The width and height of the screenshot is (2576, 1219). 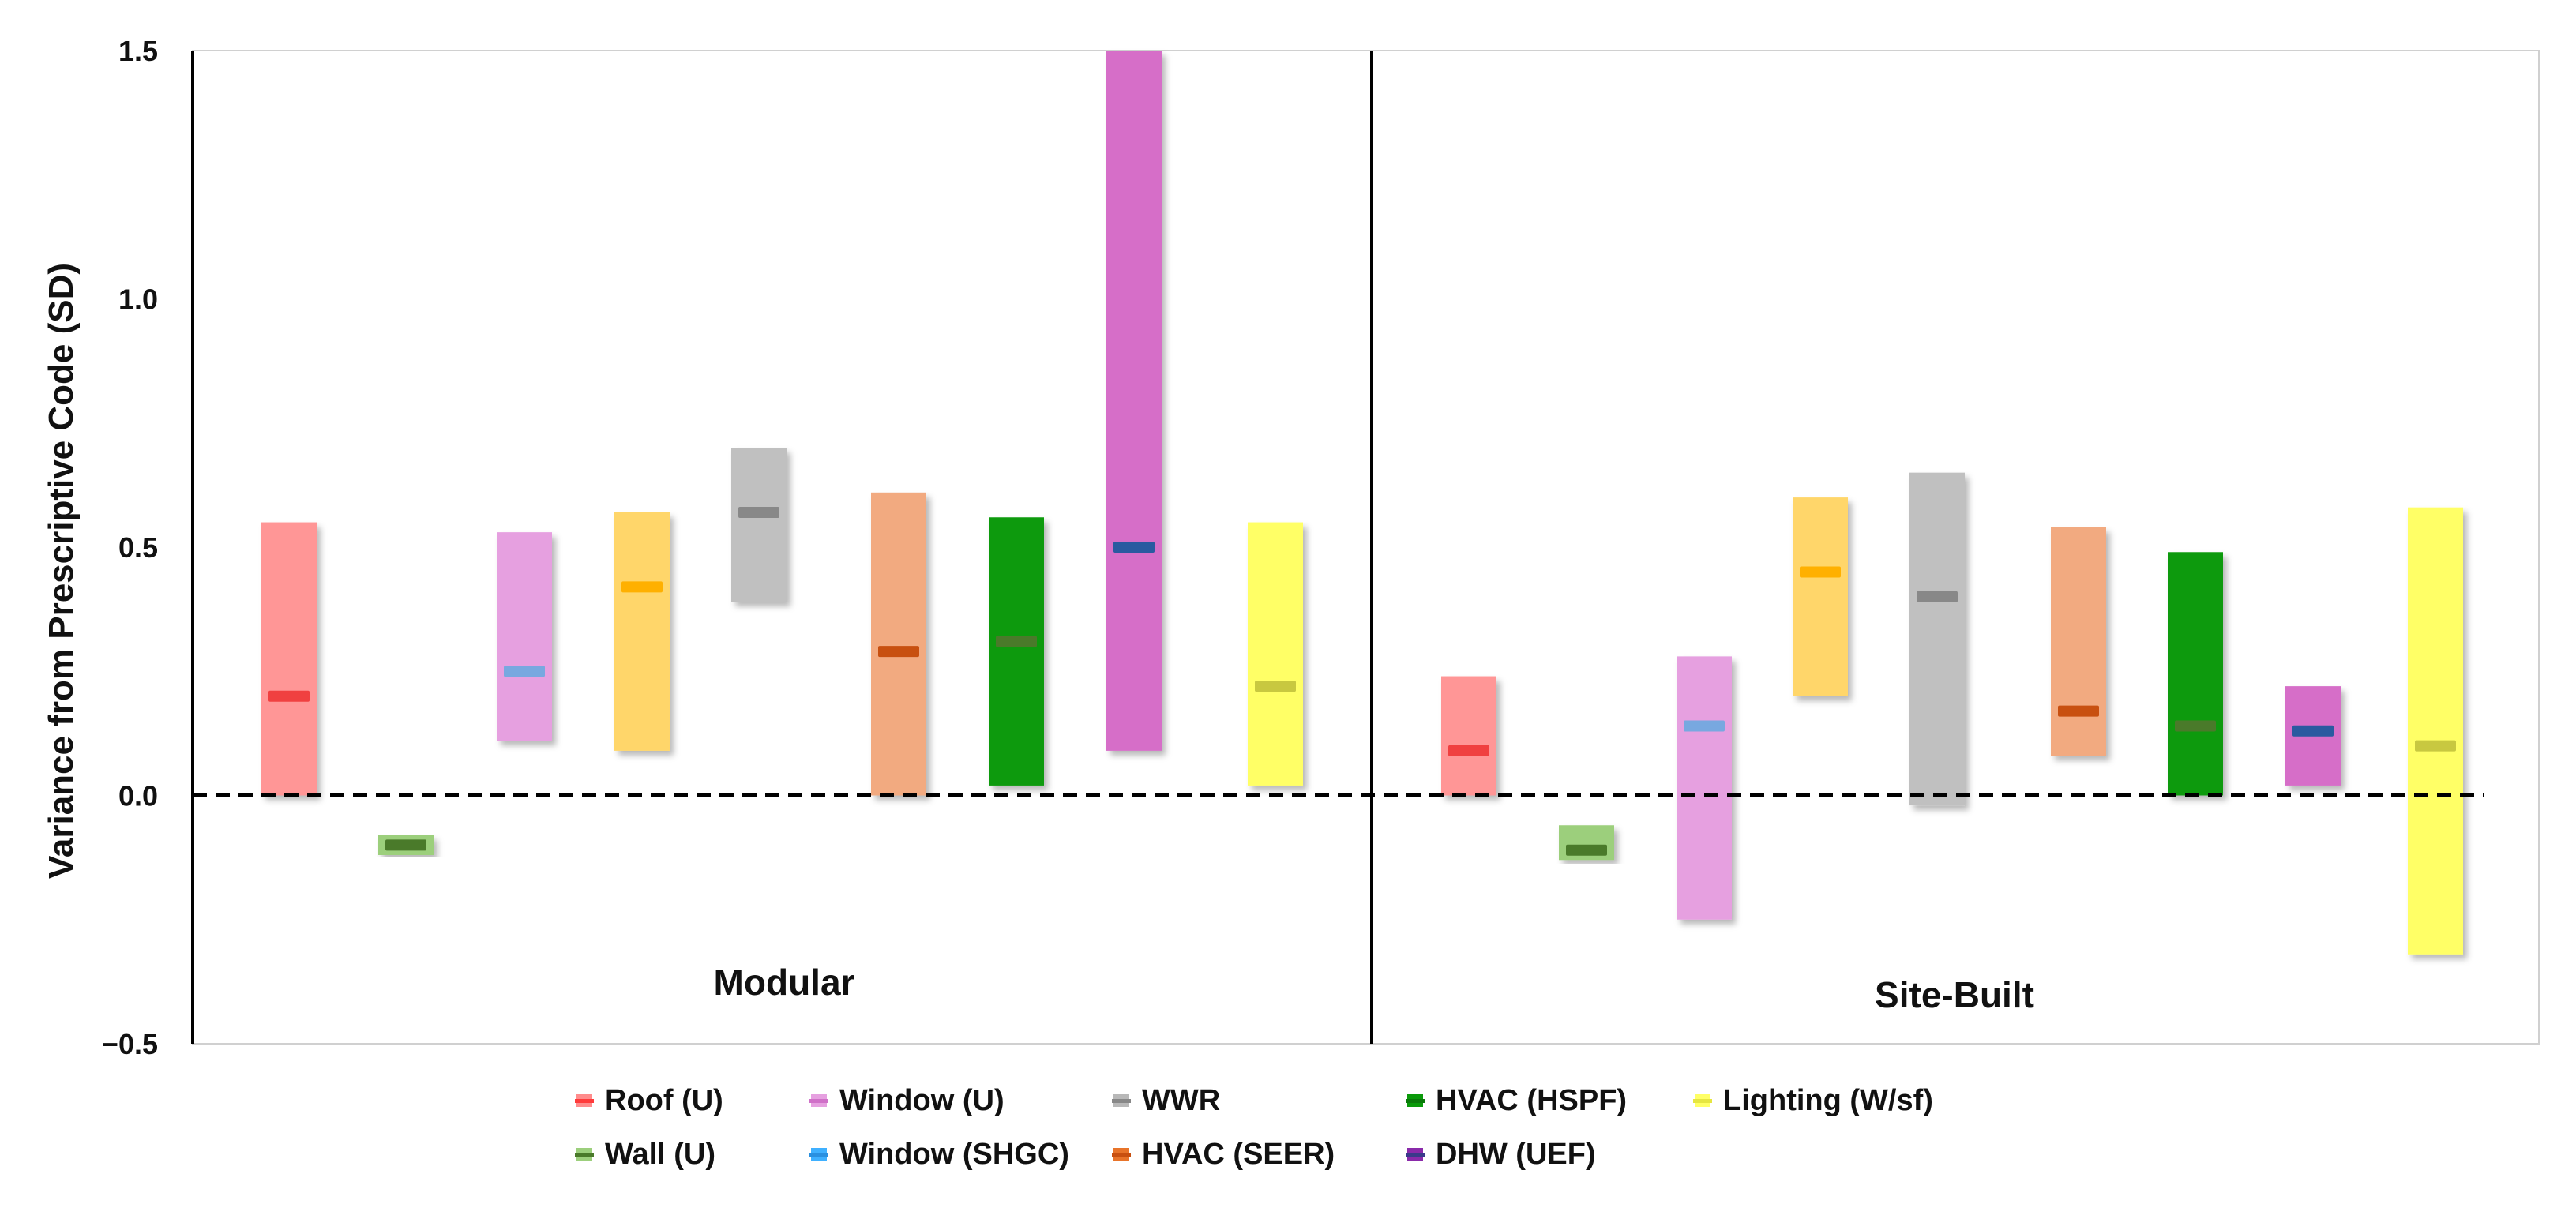 I want to click on median-modular-window-u, so click(x=524, y=672).